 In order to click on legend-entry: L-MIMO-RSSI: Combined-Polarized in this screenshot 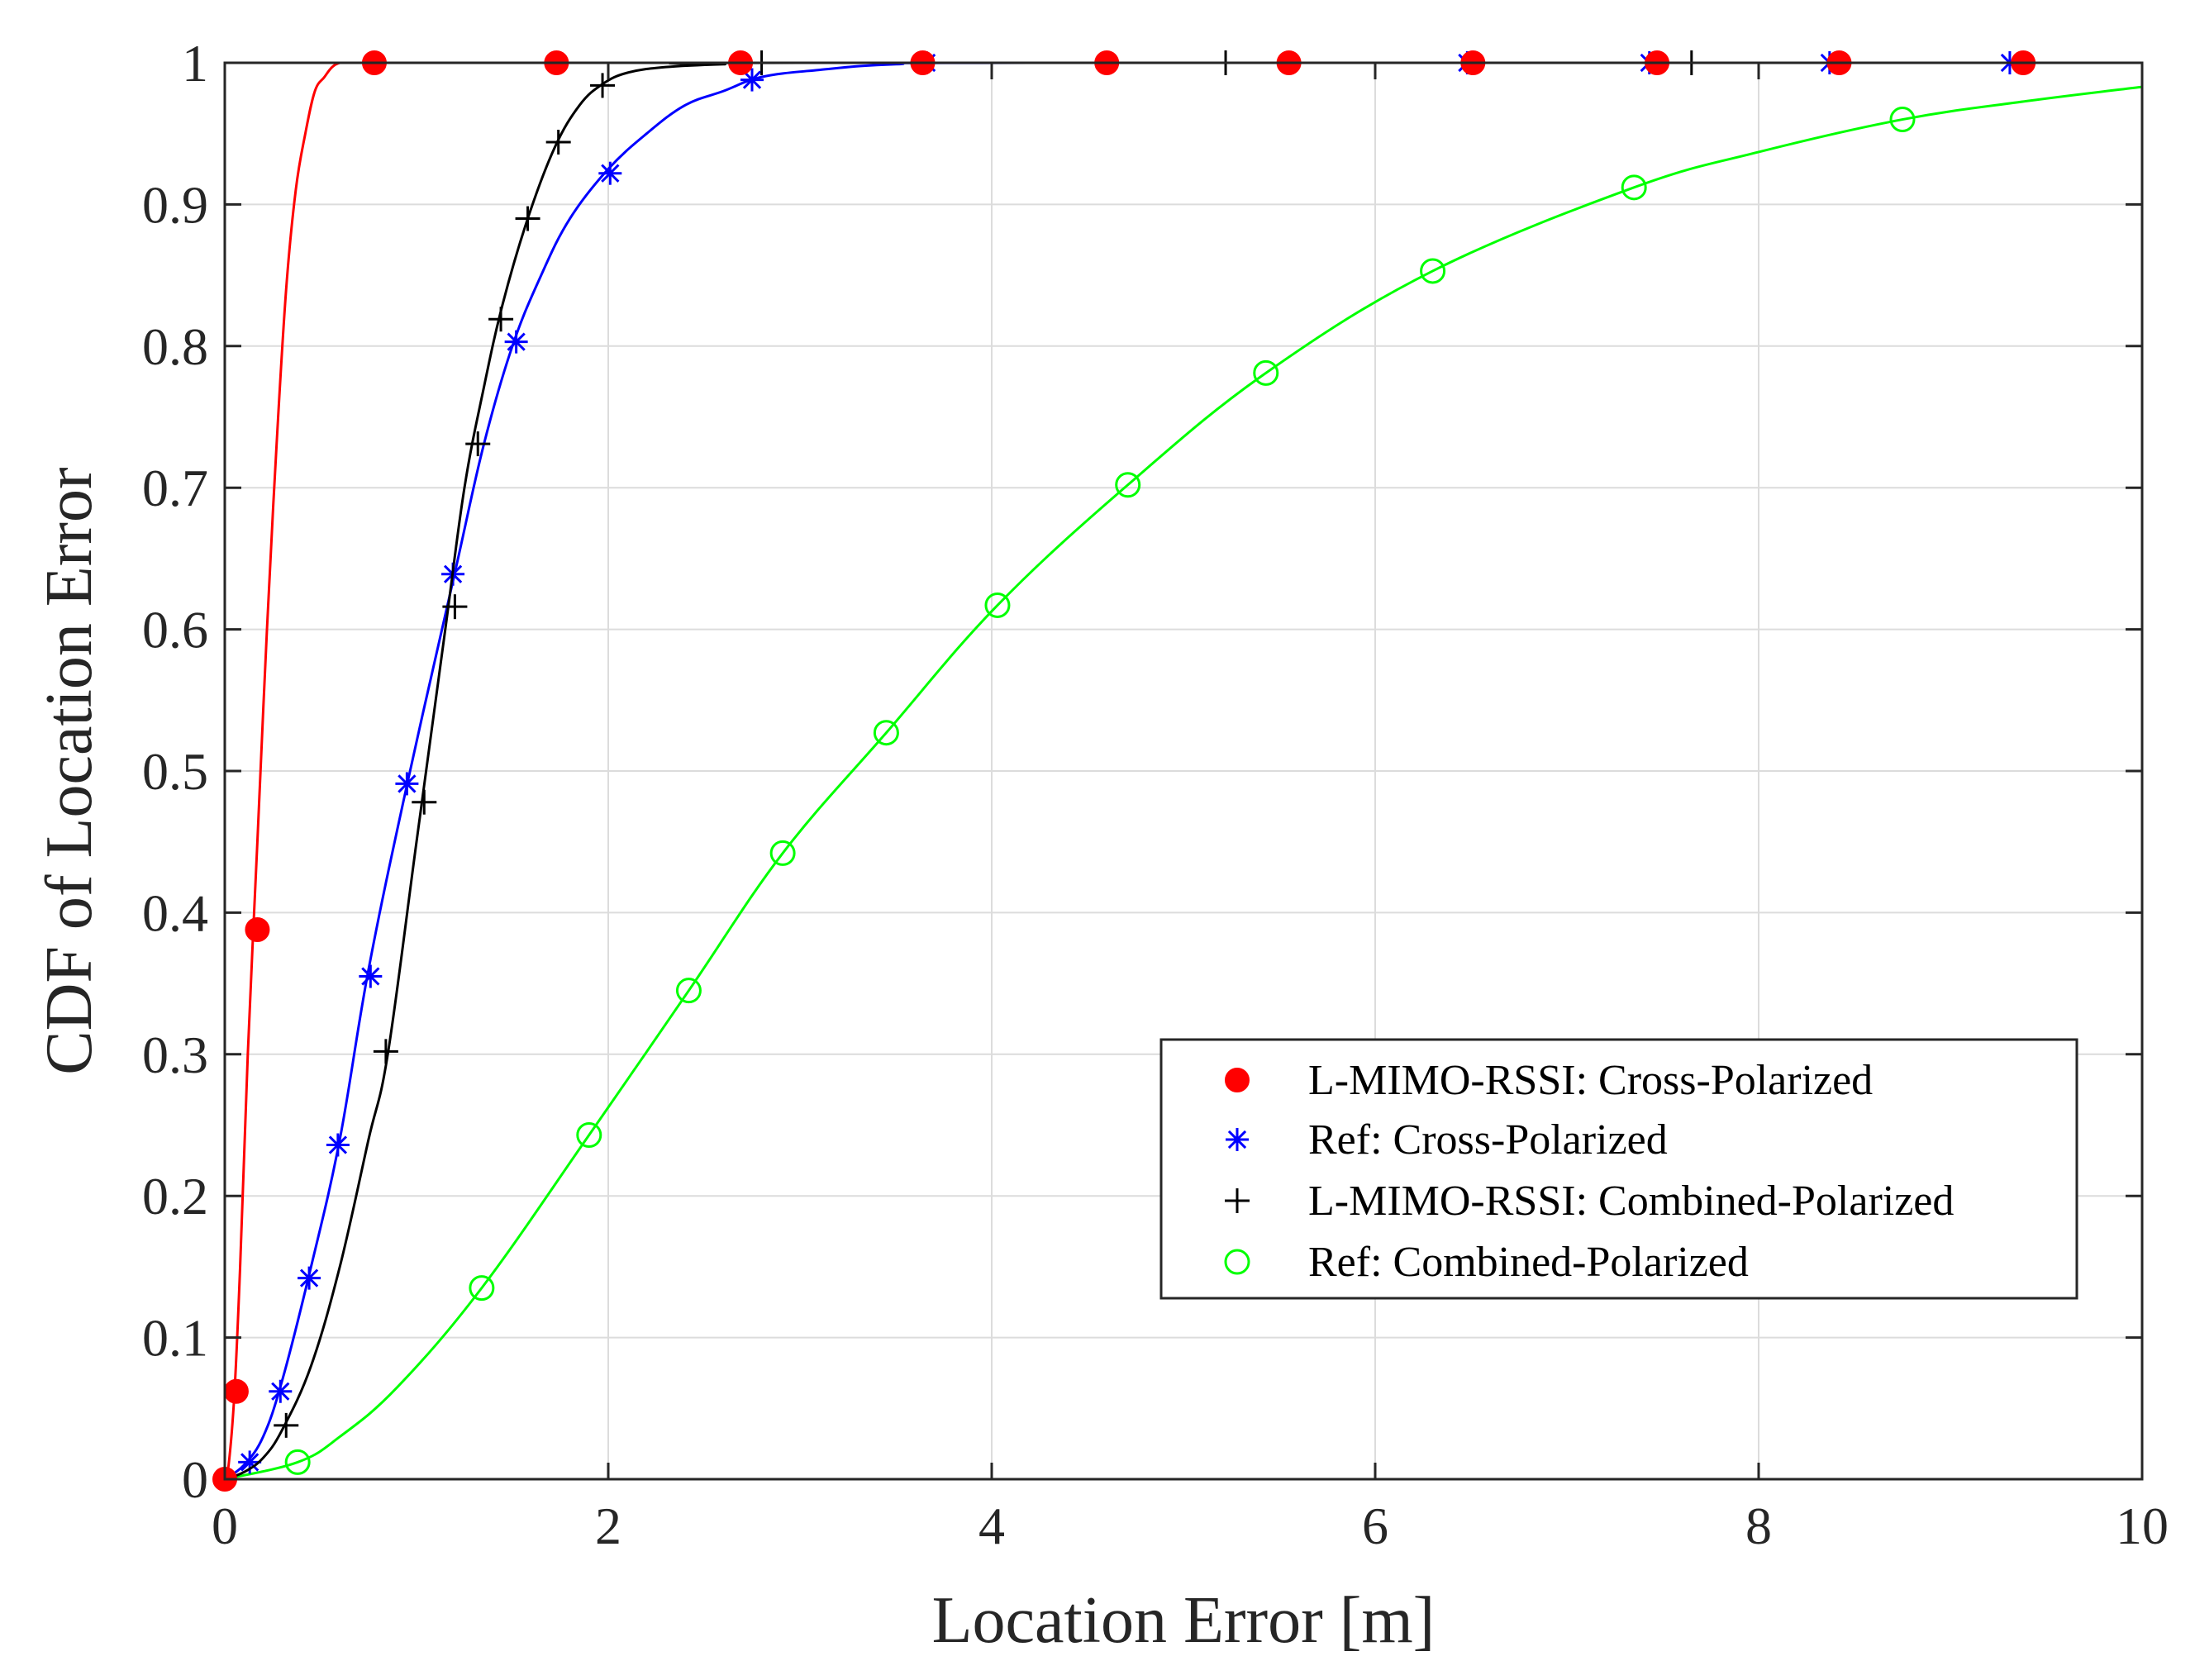, I will do `click(1590, 1201)`.